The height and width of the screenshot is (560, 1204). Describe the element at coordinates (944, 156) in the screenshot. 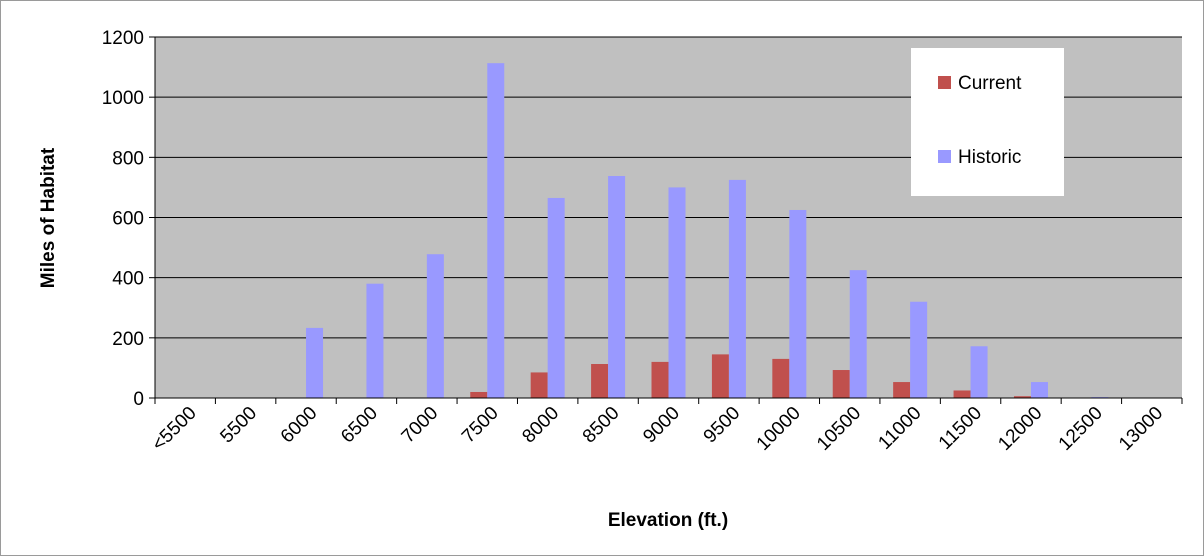

I see `legend-swatch-historic` at that location.